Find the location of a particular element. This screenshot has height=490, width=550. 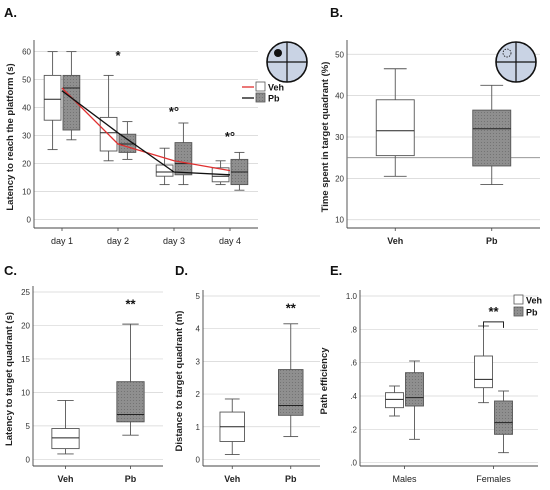

maze-icon-a is located at coordinates (287, 62).